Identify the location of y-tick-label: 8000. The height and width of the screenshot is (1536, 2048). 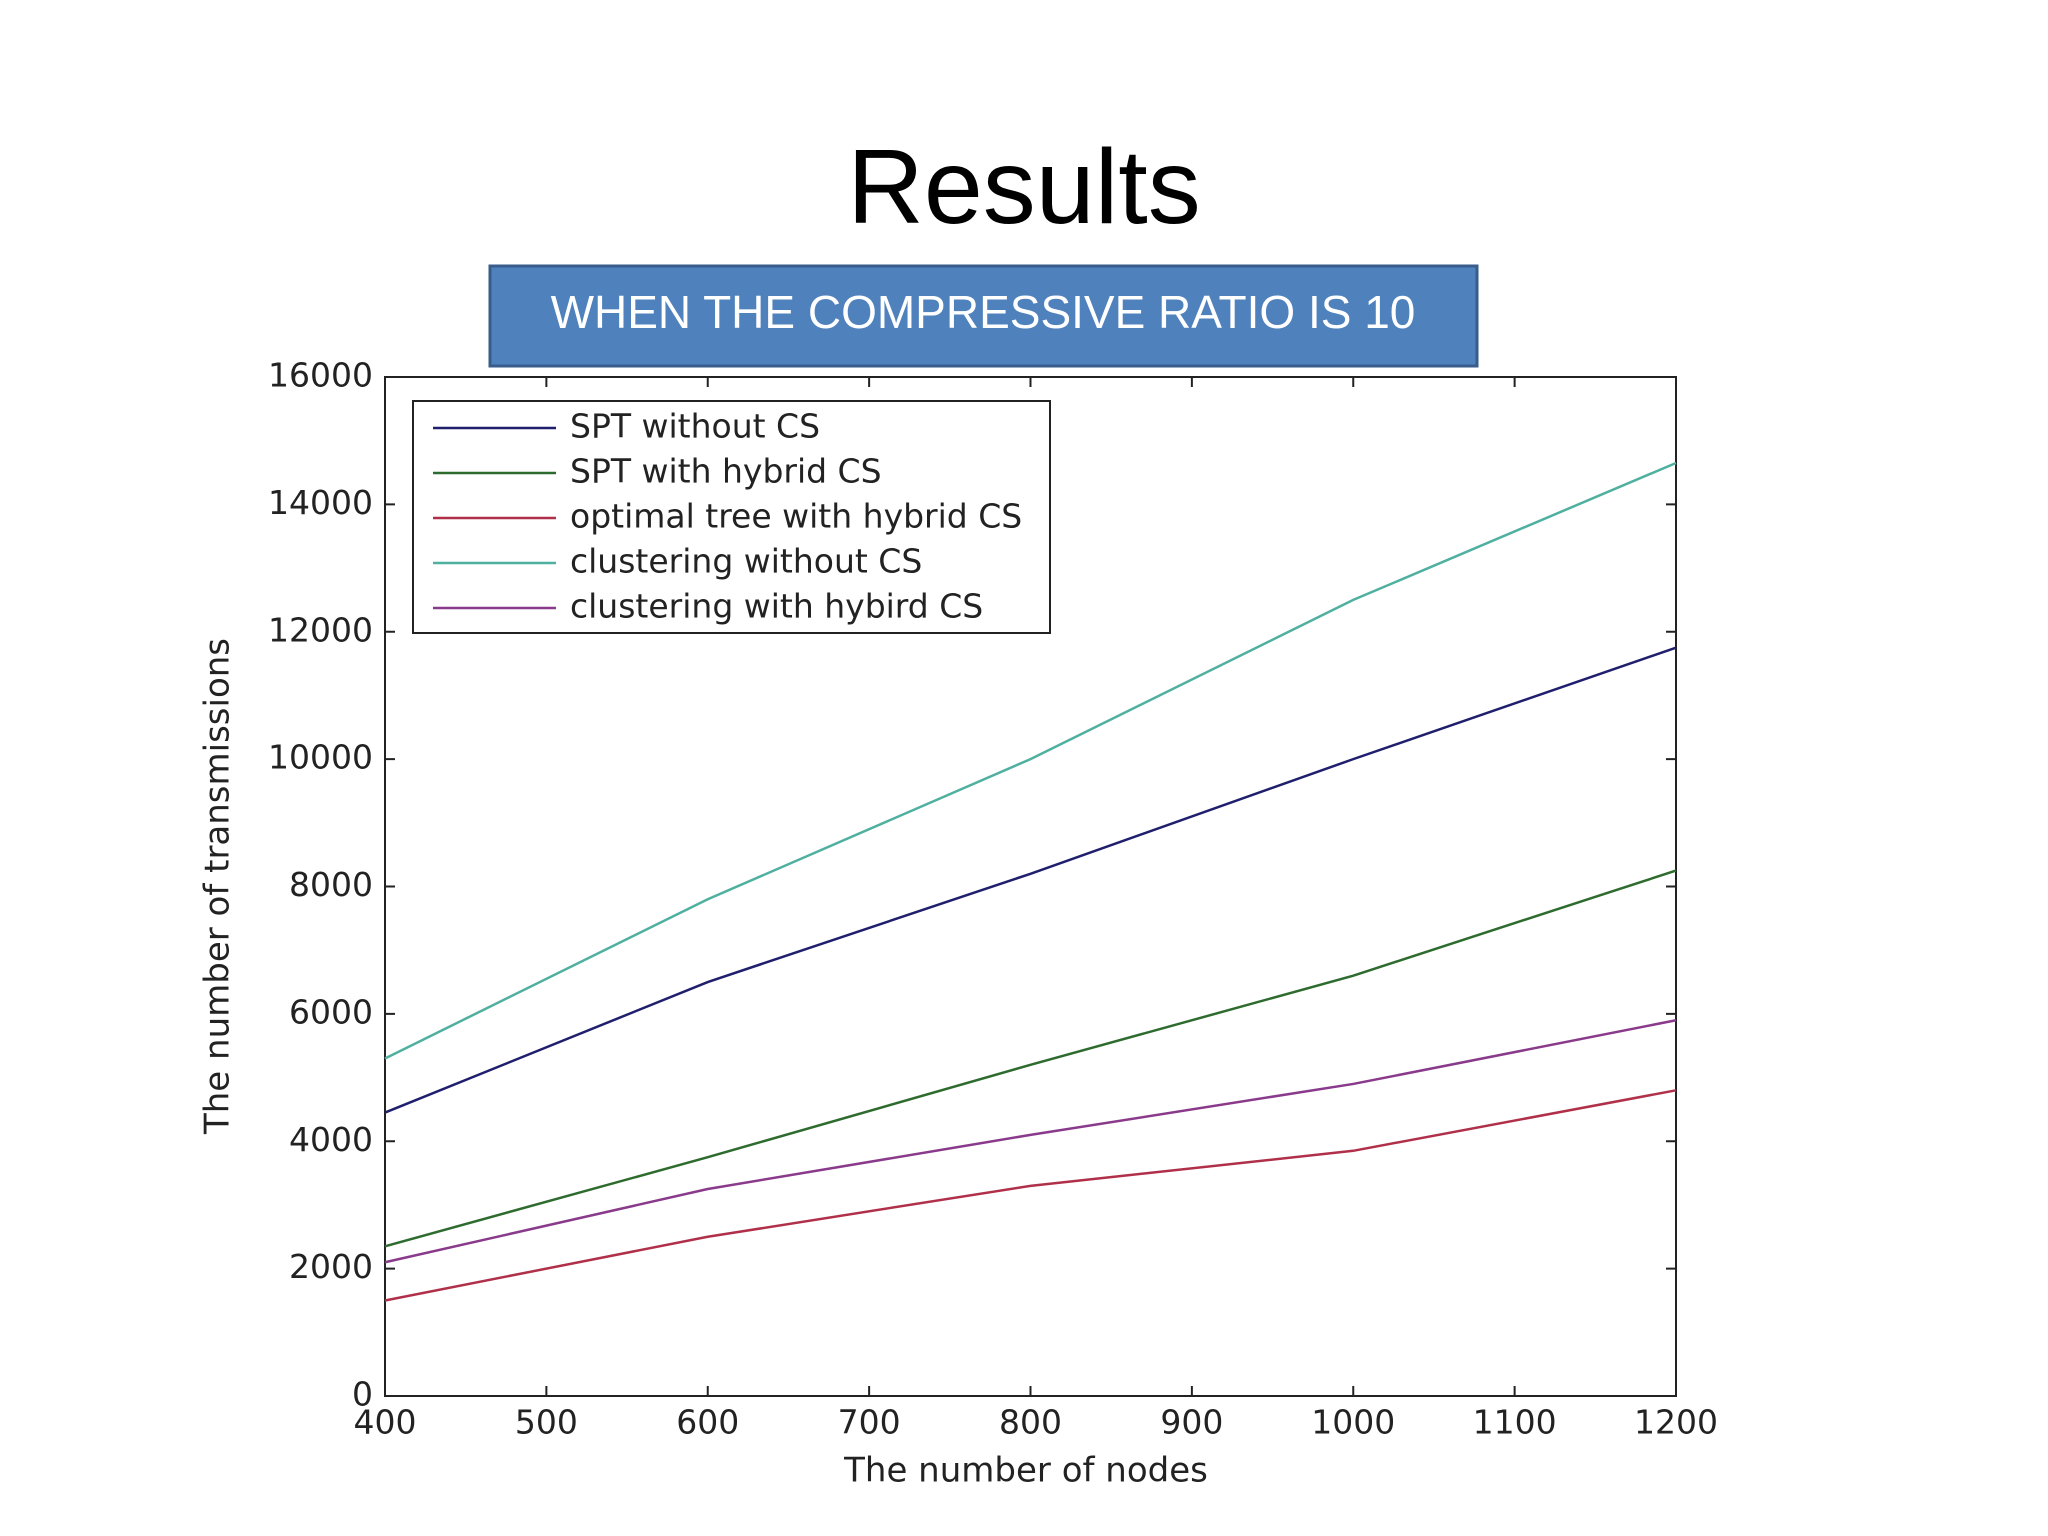
(331, 884).